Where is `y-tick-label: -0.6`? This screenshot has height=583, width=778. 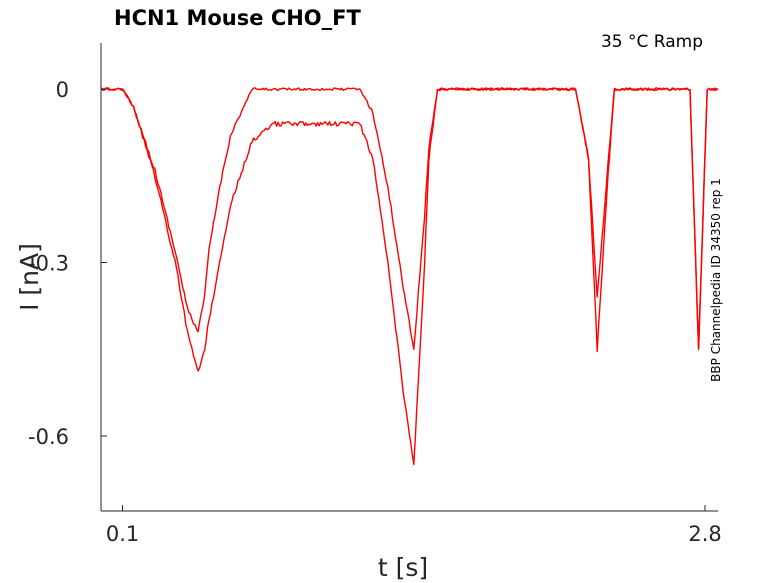
y-tick-label: -0.6 is located at coordinates (48, 437).